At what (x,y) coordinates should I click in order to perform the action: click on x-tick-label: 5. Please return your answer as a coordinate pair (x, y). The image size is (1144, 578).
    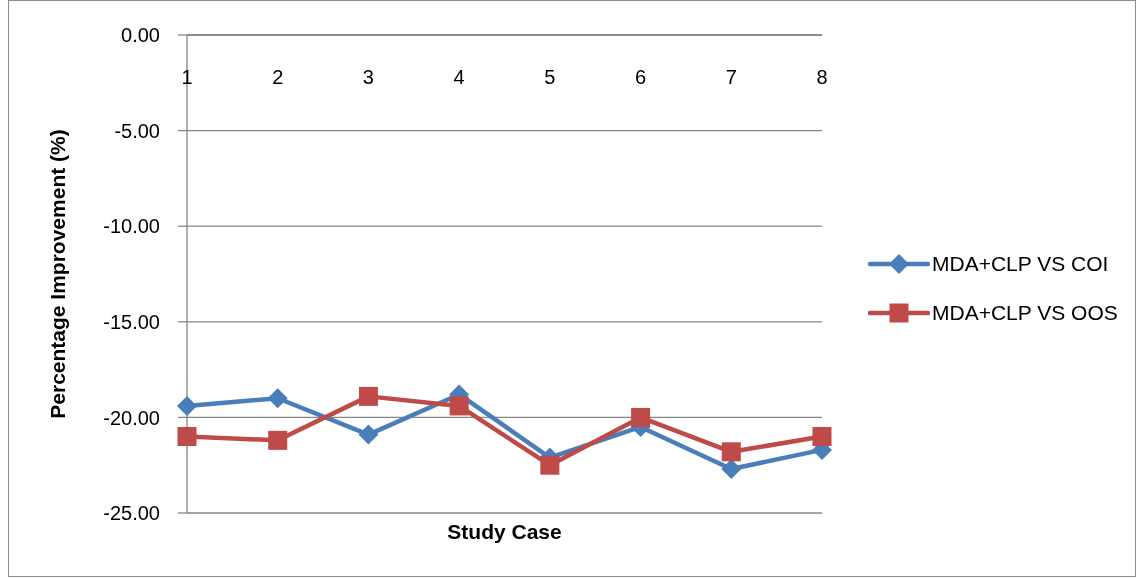
    Looking at the image, I should click on (550, 77).